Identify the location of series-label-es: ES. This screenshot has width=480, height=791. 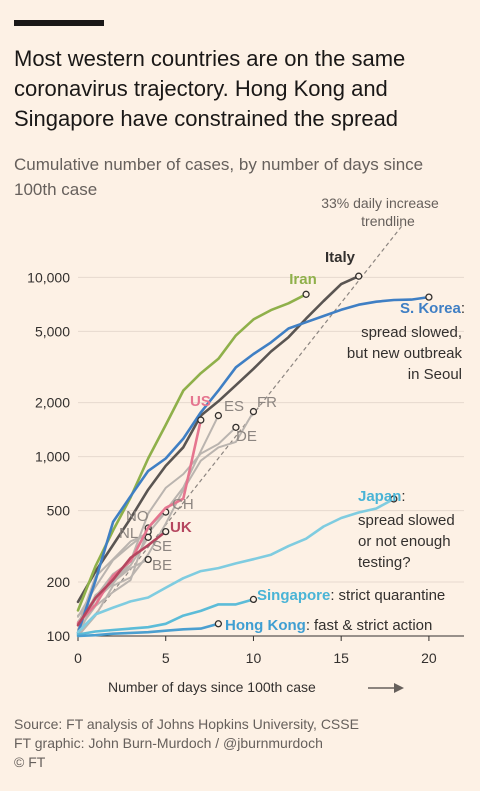
(234, 406).